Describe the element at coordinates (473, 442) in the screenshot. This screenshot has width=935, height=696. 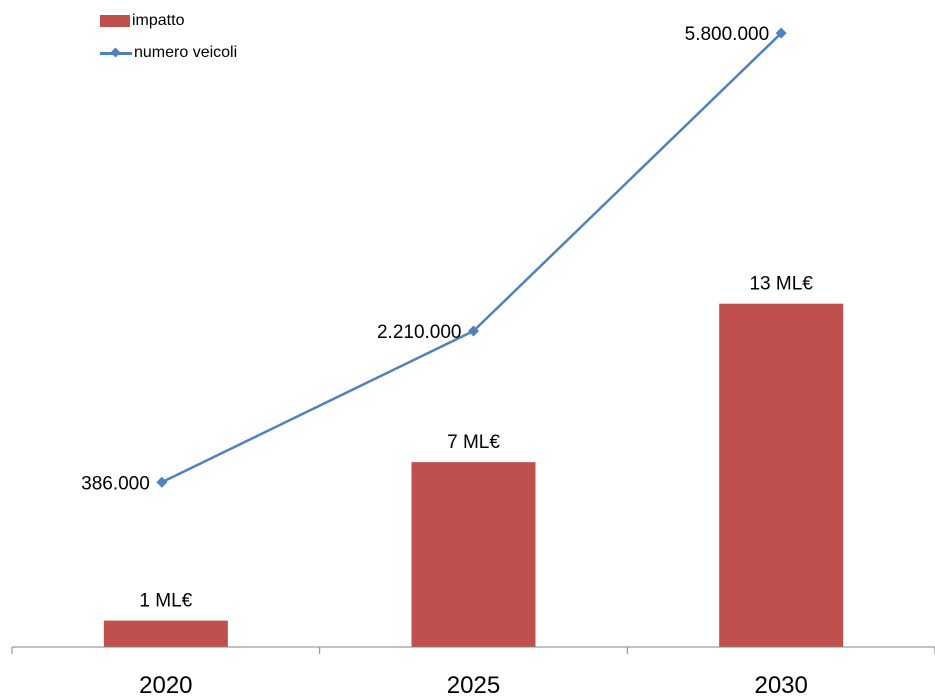
I see `bar-label-2025: 7 ML€` at that location.